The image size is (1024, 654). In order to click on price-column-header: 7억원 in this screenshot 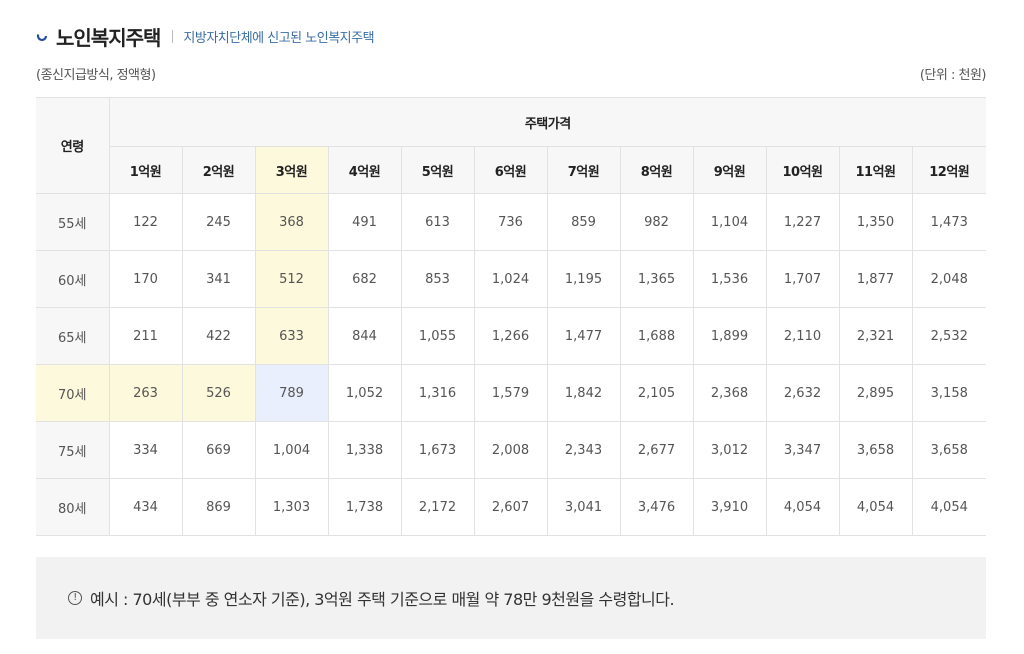, I will do `click(583, 170)`.